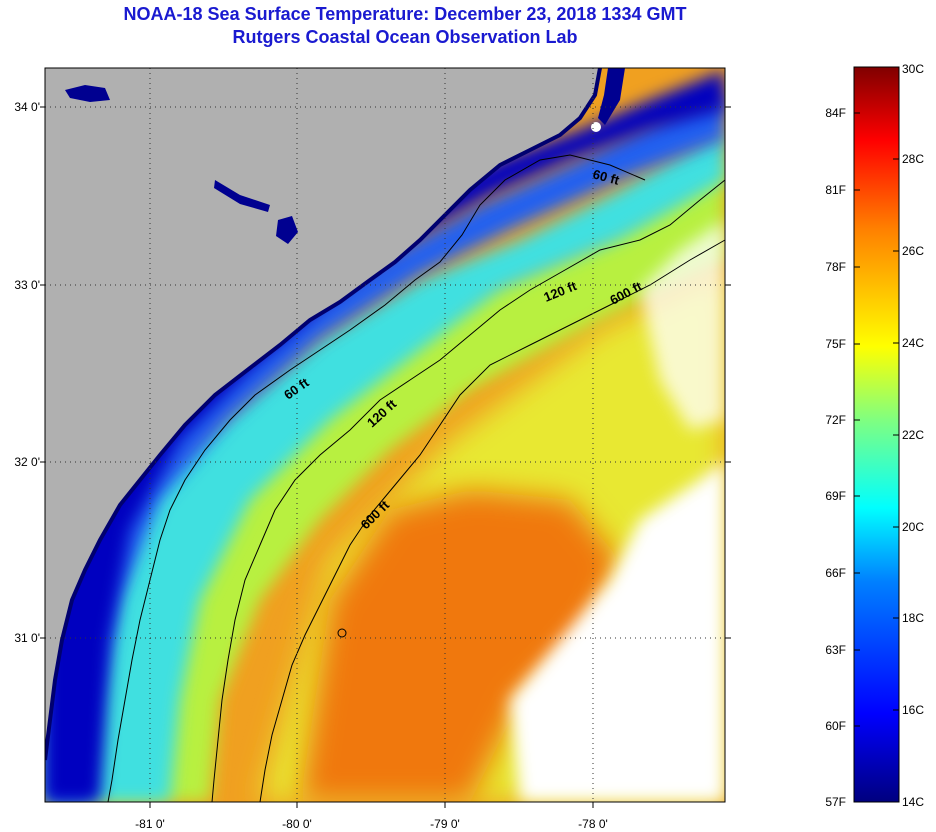 Image resolution: width=936 pixels, height=832 pixels. I want to click on colorbar-c-label: 14C, so click(913, 802).